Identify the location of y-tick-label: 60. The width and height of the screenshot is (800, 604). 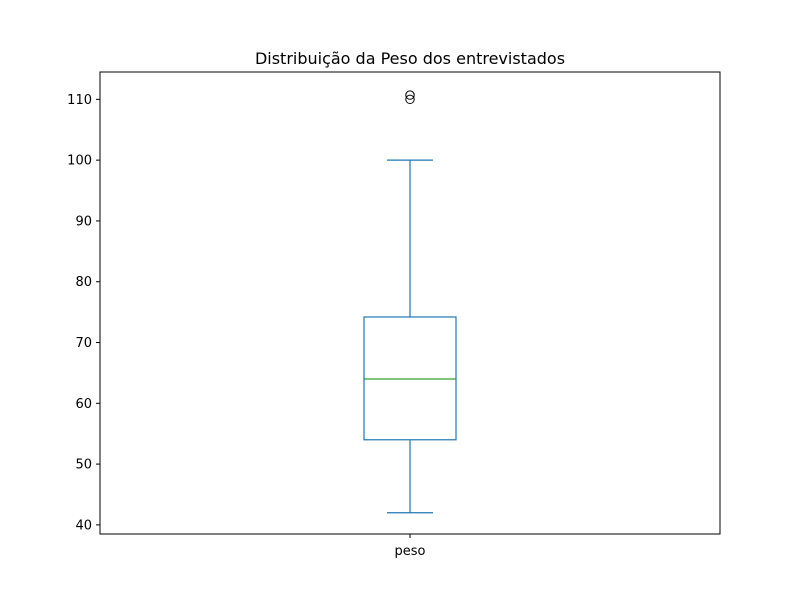
(83, 404).